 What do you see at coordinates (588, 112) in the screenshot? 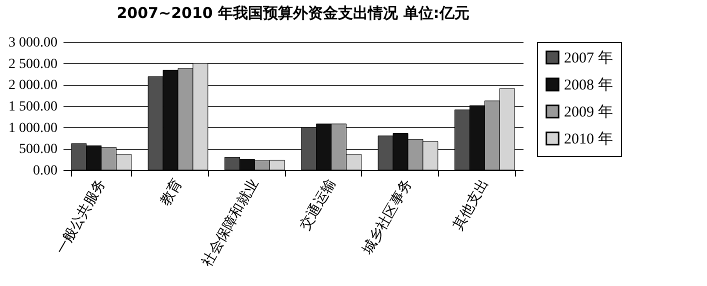
I see `legend-label: 2009 年` at bounding box center [588, 112].